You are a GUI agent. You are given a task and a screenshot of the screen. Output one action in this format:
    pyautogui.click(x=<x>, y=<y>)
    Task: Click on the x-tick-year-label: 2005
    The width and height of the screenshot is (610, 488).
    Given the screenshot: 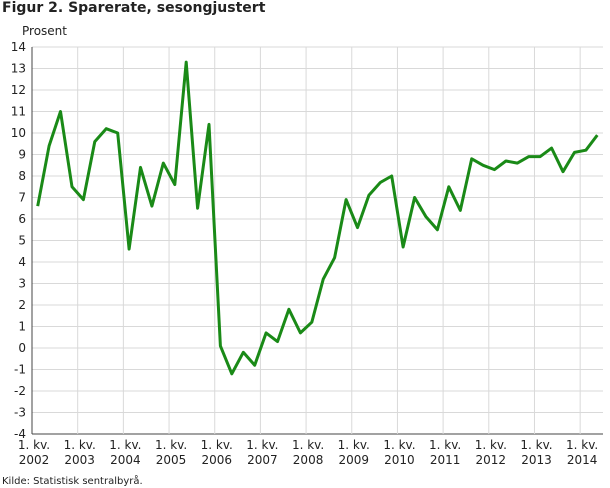 What is the action you would take?
    pyautogui.click(x=171, y=460)
    